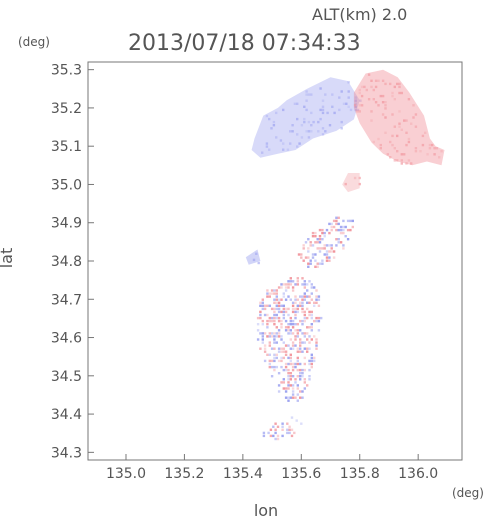 The height and width of the screenshot is (521, 491). Describe the element at coordinates (266, 510) in the screenshot. I see `x-axis-label: lon` at that location.